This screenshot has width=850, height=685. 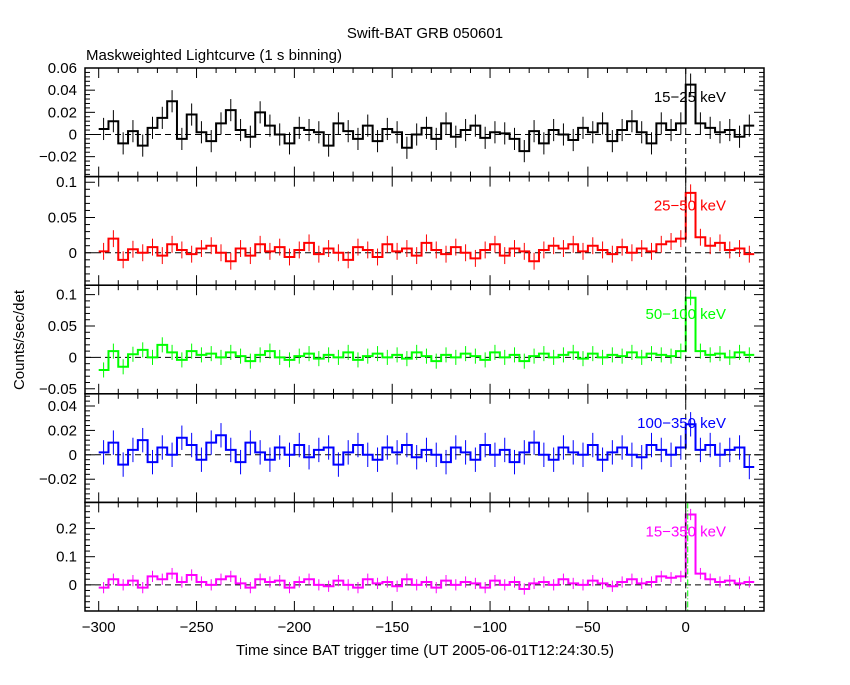 What do you see at coordinates (425, 33) in the screenshot?
I see `chart-title: Swift-BAT GRB 050601` at bounding box center [425, 33].